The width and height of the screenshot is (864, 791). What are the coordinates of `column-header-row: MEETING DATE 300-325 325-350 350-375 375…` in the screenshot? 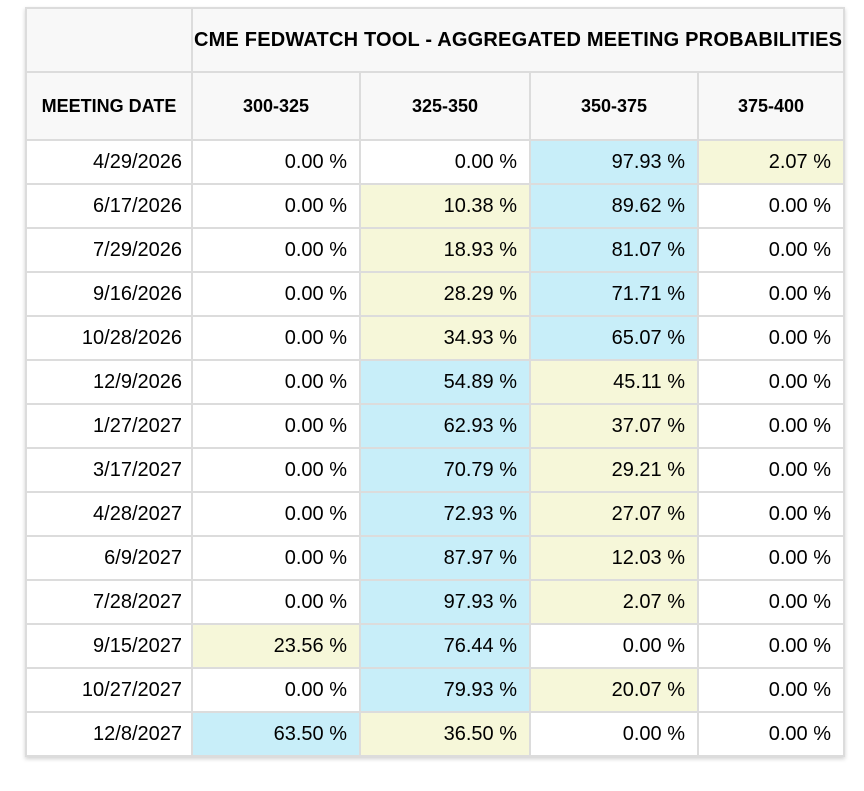 It's located at (435, 106).